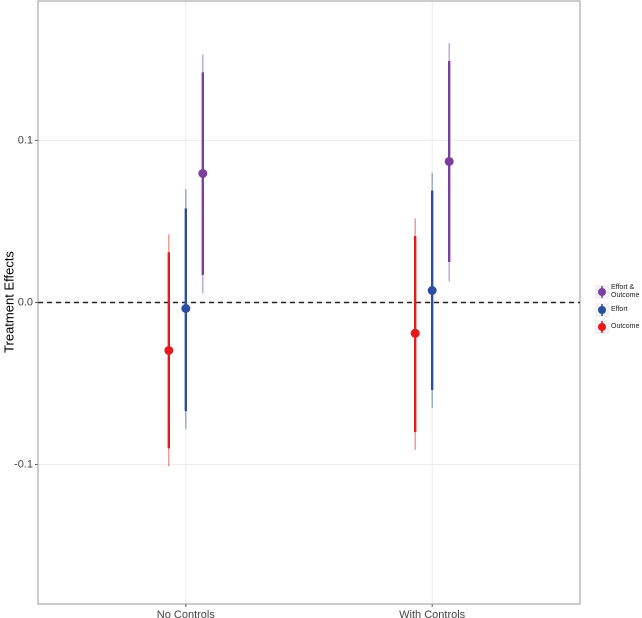  I want to click on legend-label: Effort, so click(619, 309).